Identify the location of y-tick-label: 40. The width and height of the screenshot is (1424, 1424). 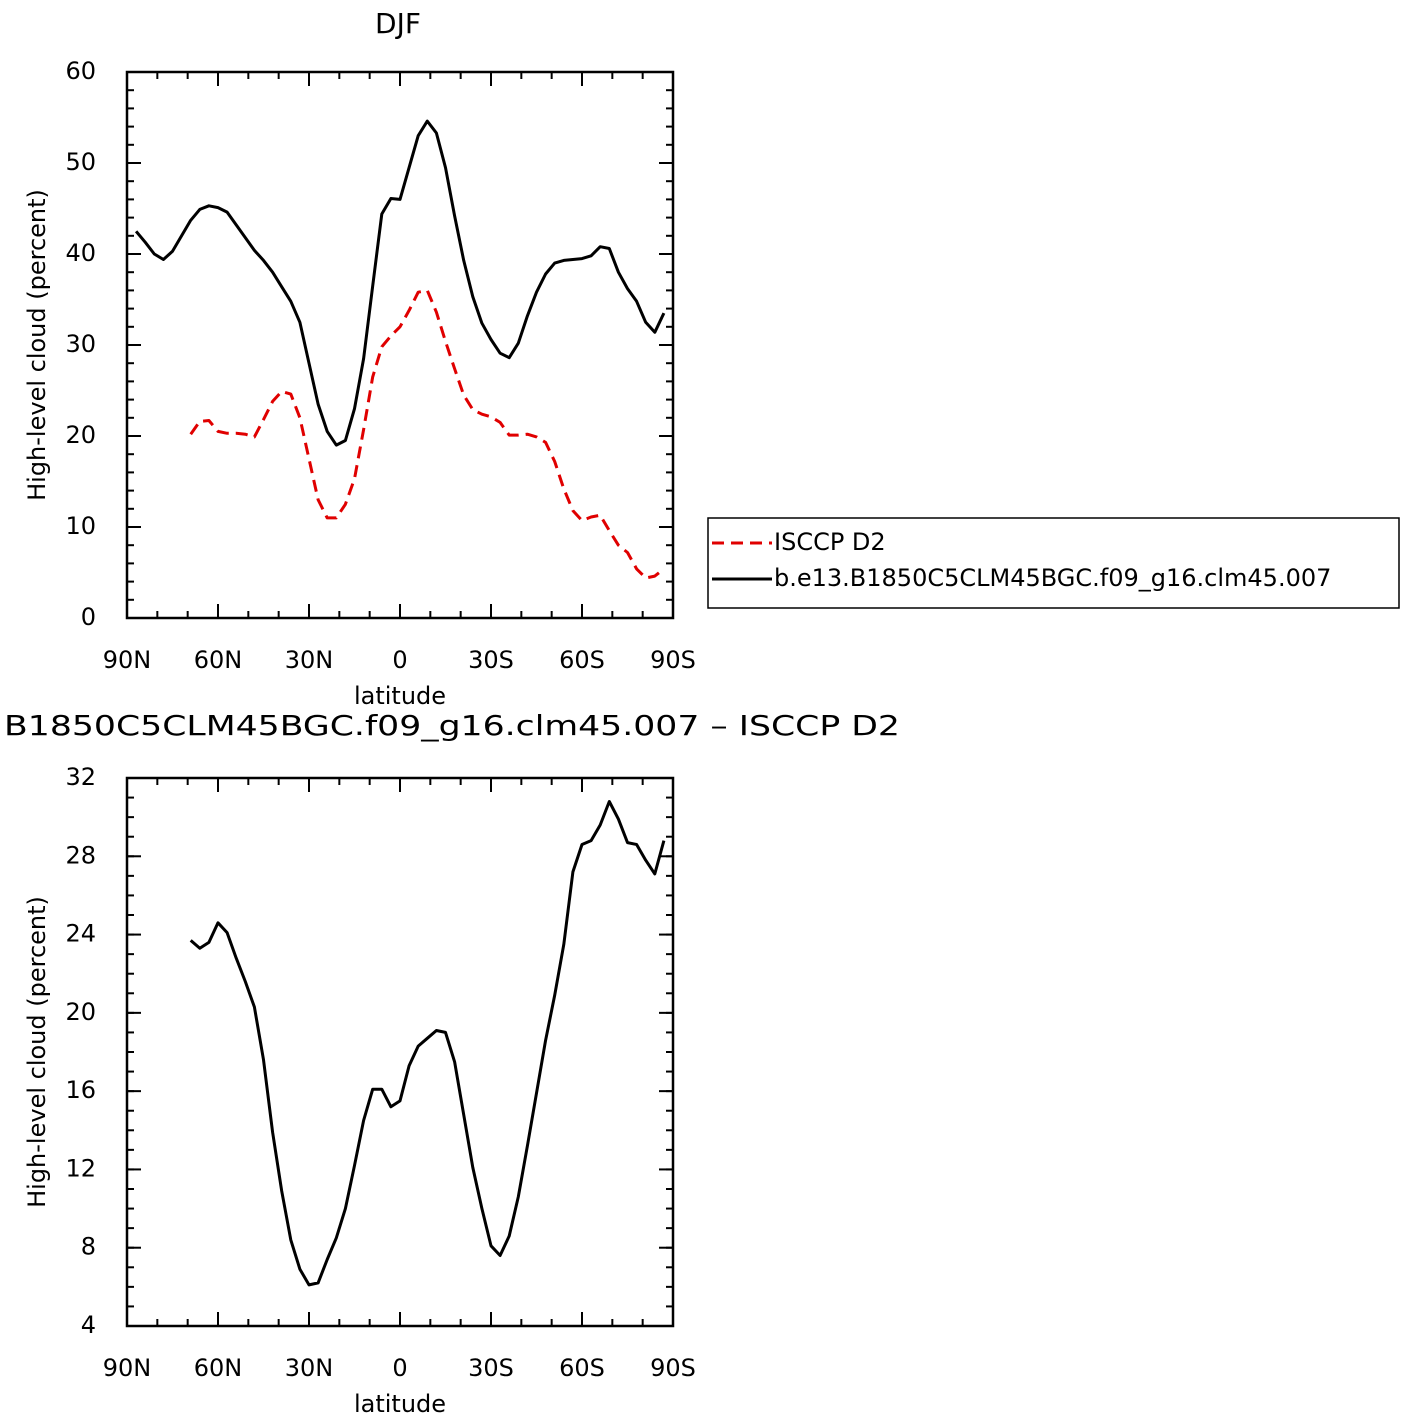
(80, 253).